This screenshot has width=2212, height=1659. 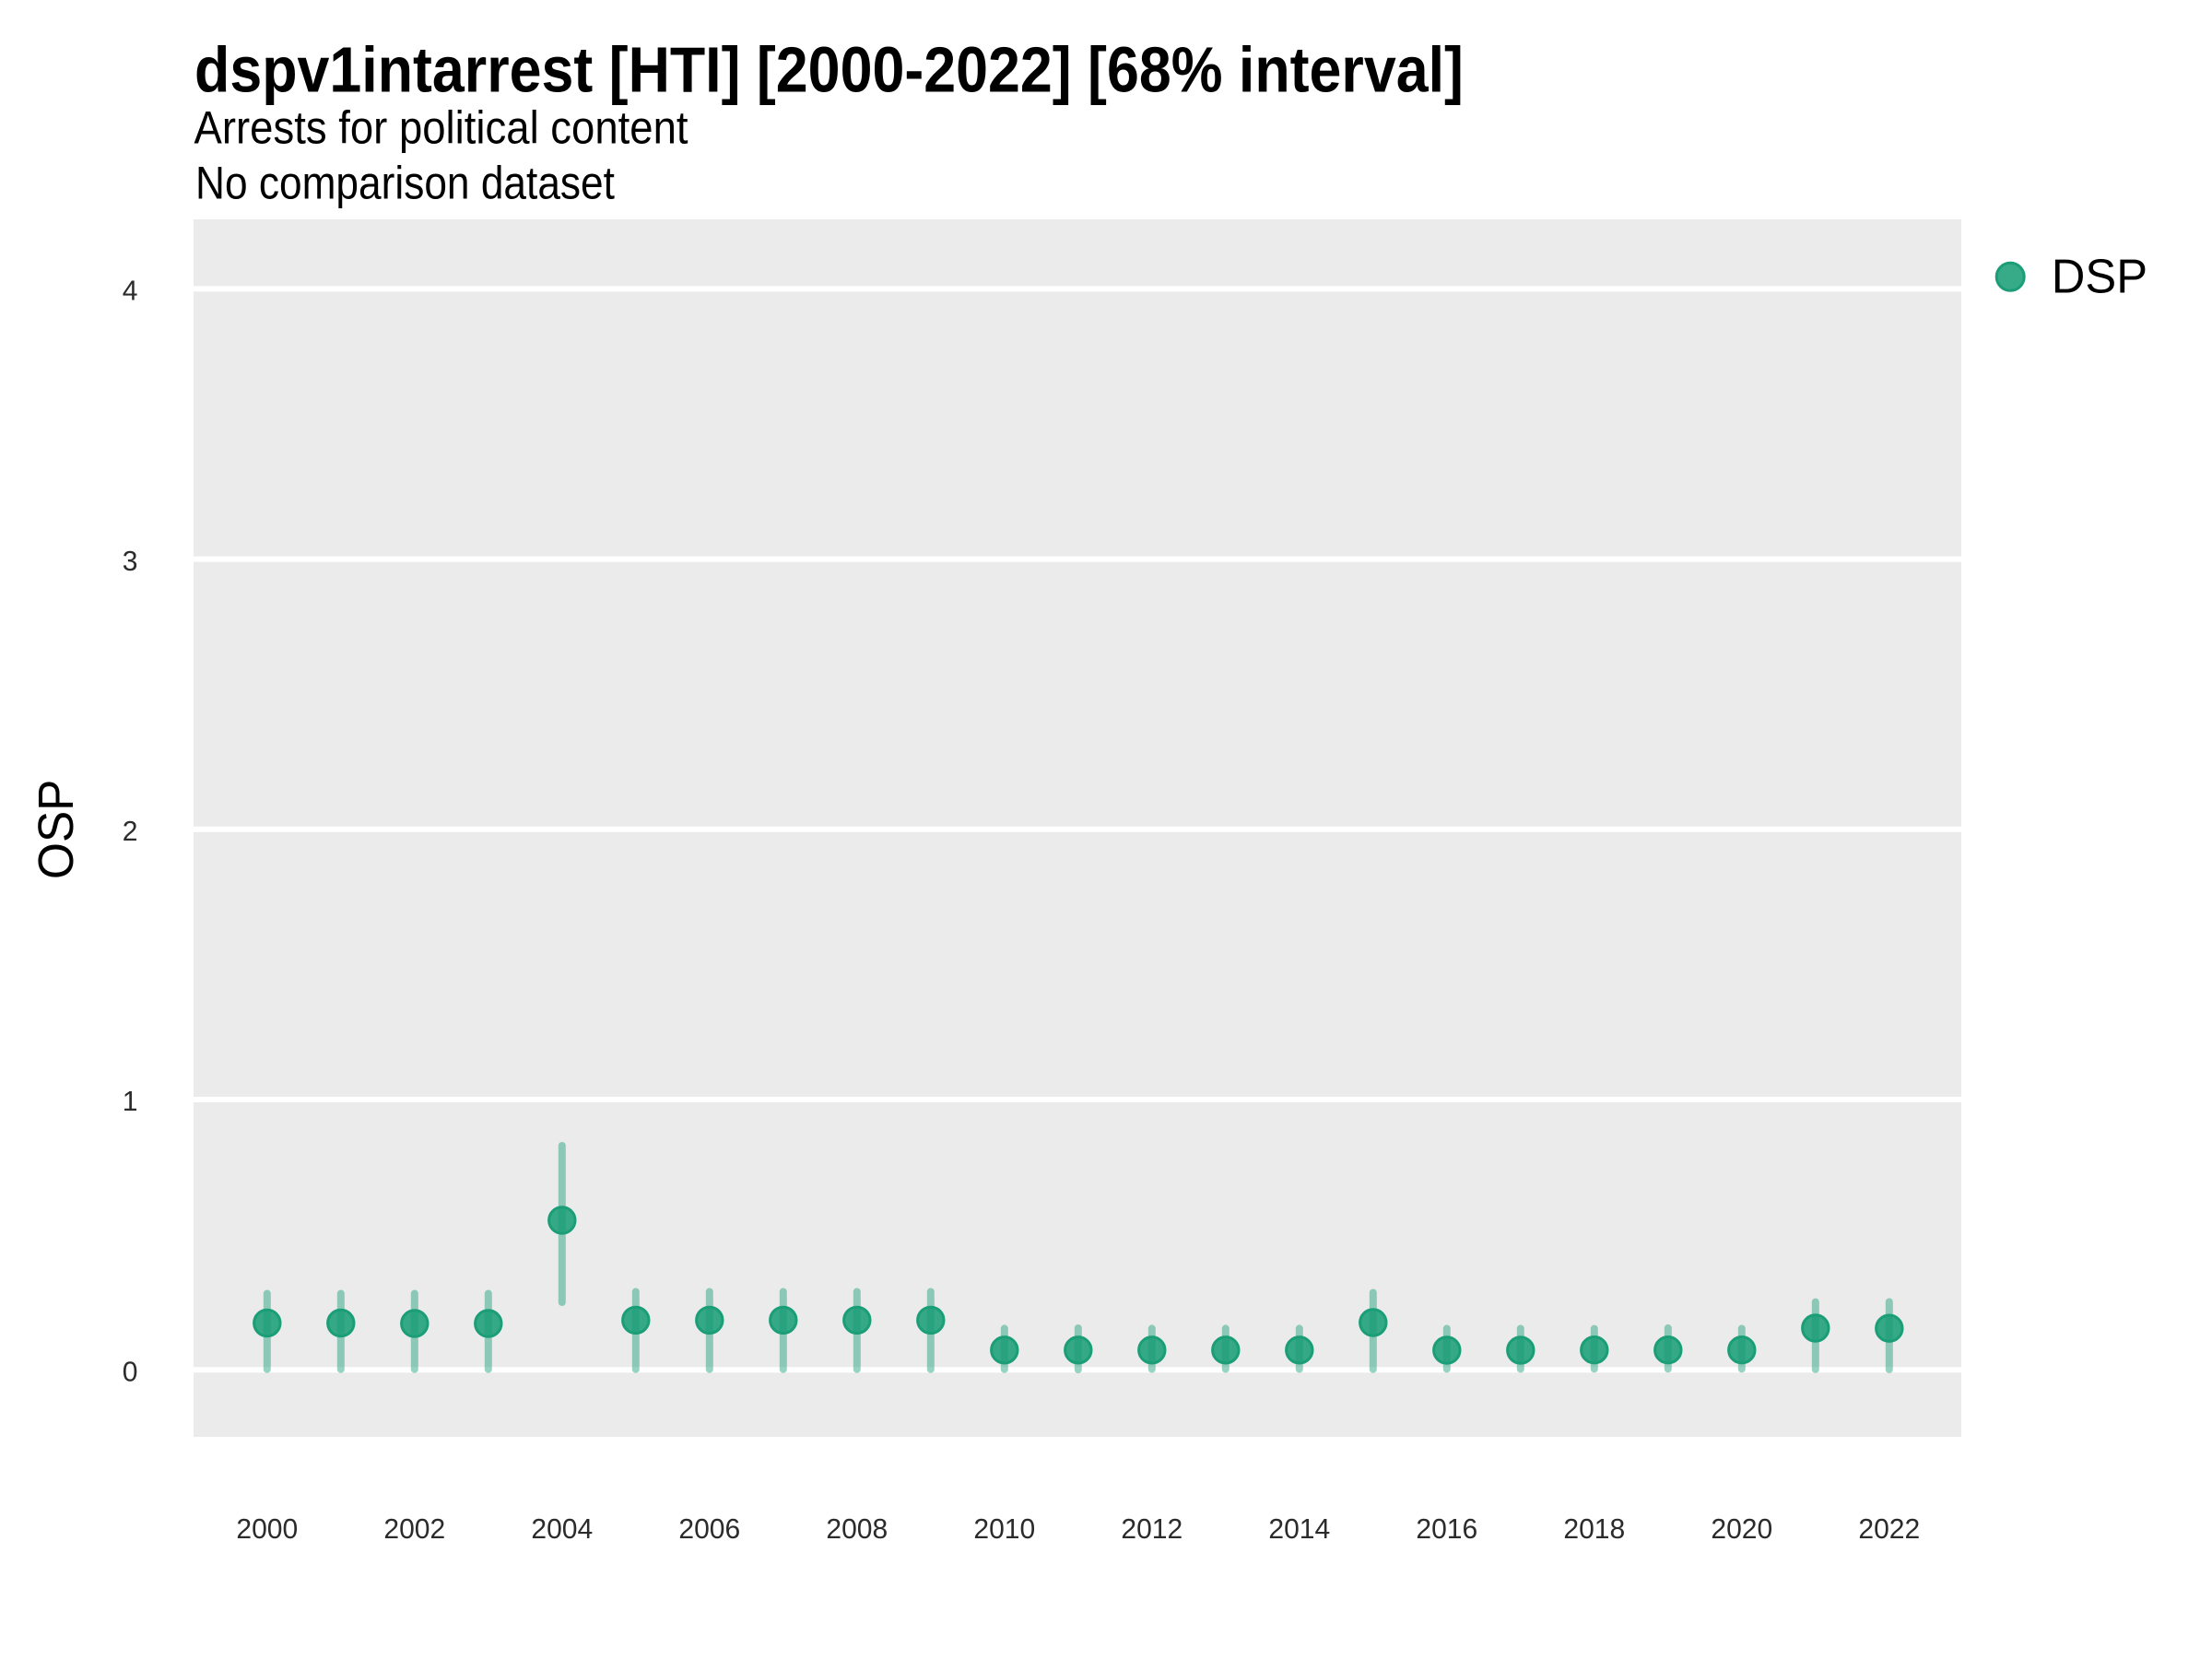 What do you see at coordinates (562, 1529) in the screenshot?
I see `svg-text: 2004` at bounding box center [562, 1529].